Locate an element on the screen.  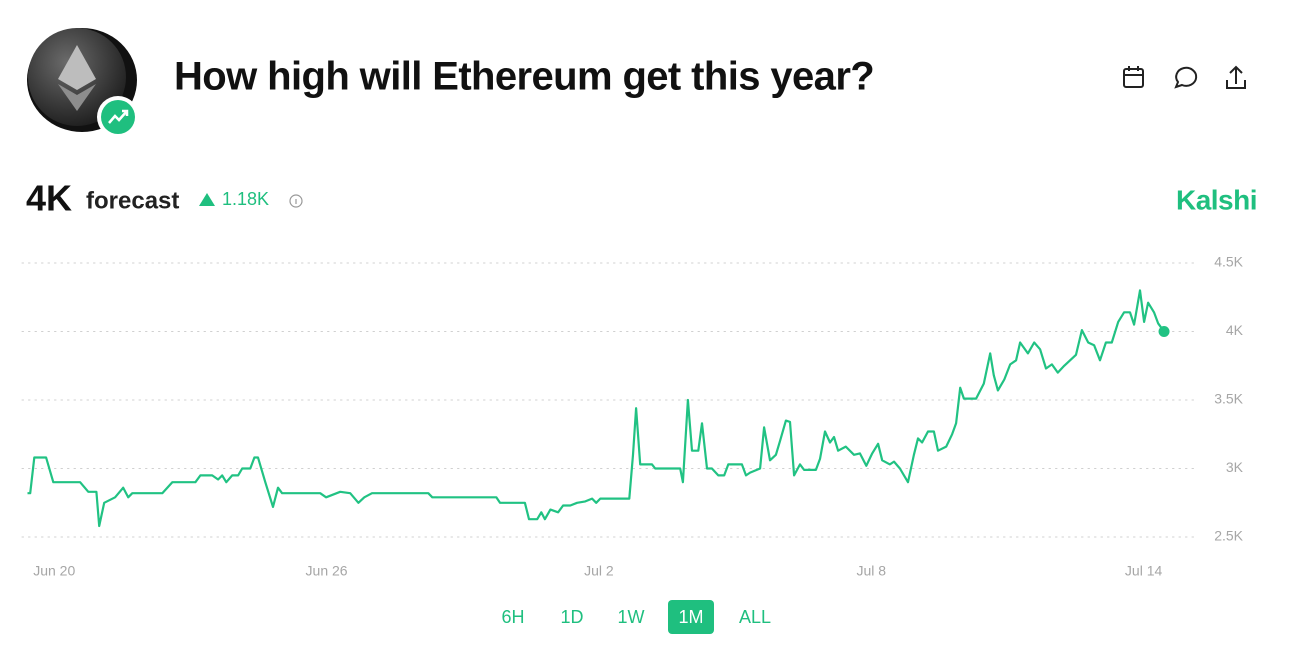
range-button-bg is located at coordinates (691, 617).